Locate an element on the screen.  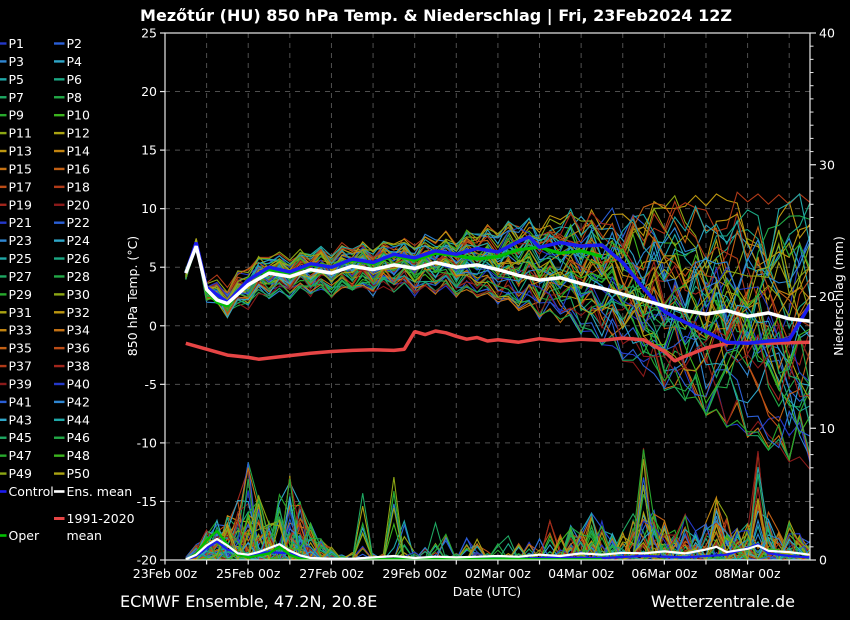
legend-item-p42: P42 is located at coordinates (78, 401).